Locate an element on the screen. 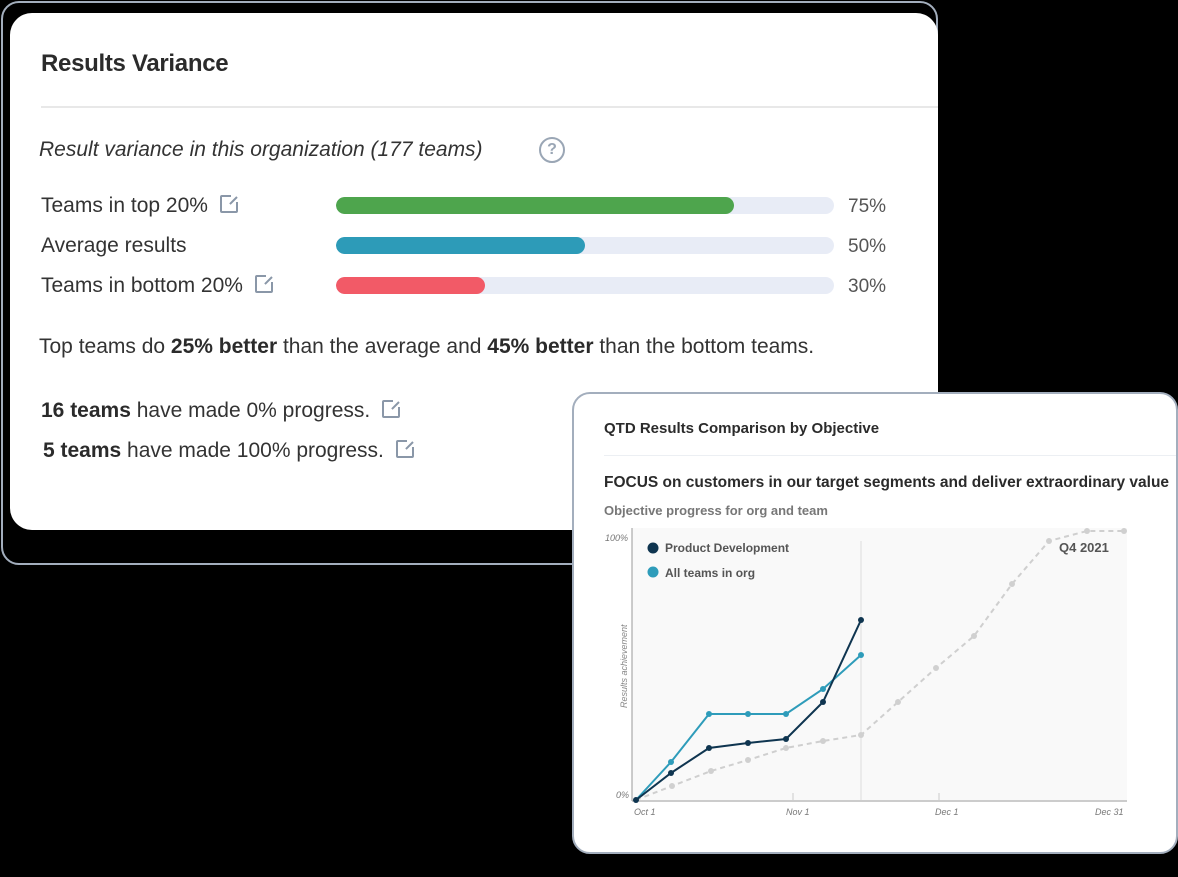 The image size is (1178, 877). bar-fill-average is located at coordinates (460, 245).